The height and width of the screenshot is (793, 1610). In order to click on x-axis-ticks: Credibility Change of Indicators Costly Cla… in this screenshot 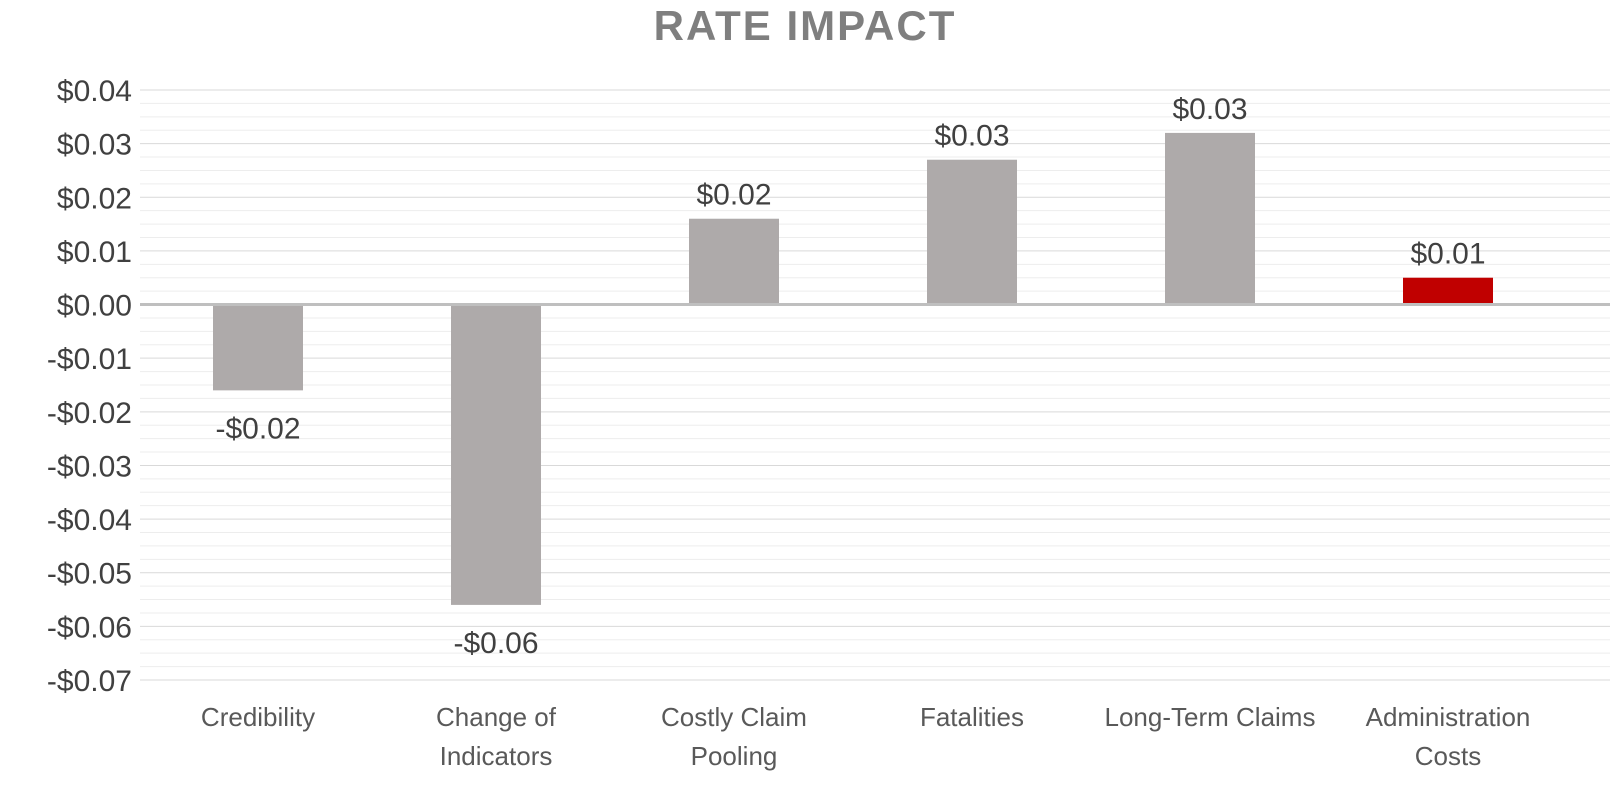, I will do `click(865, 736)`.